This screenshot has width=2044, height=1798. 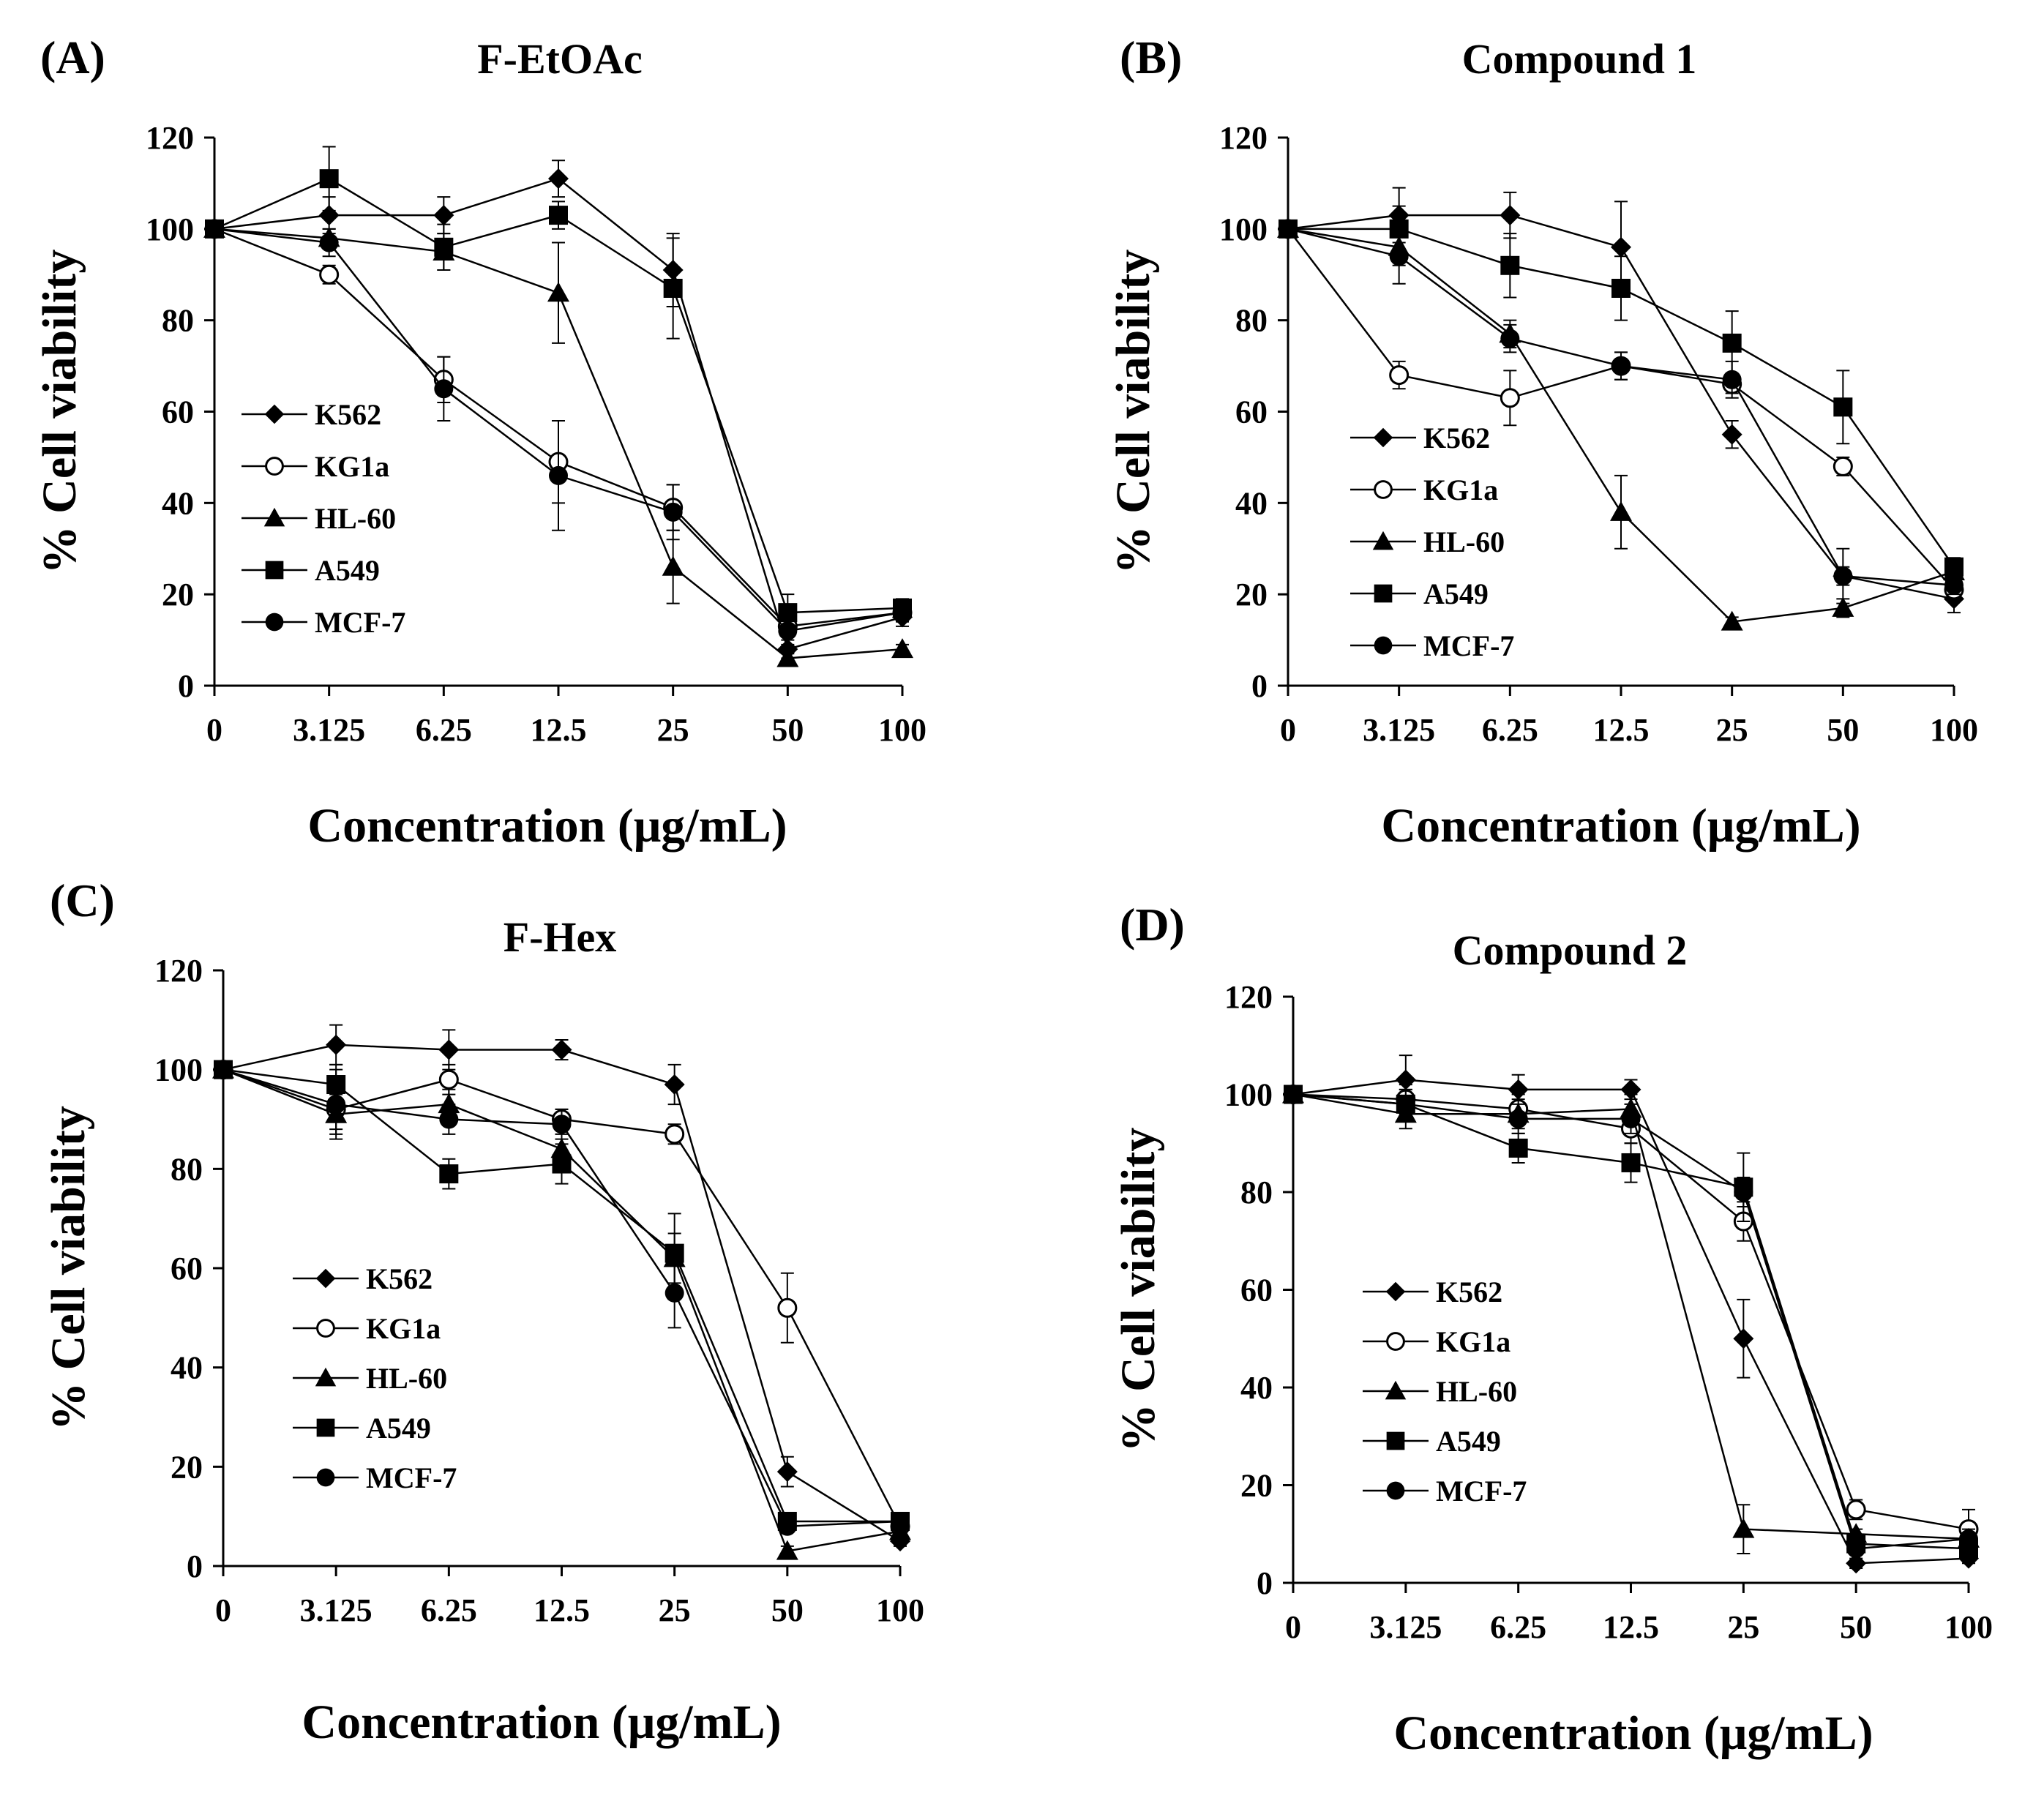 I want to click on legend-label: HL-60, so click(x=1464, y=541).